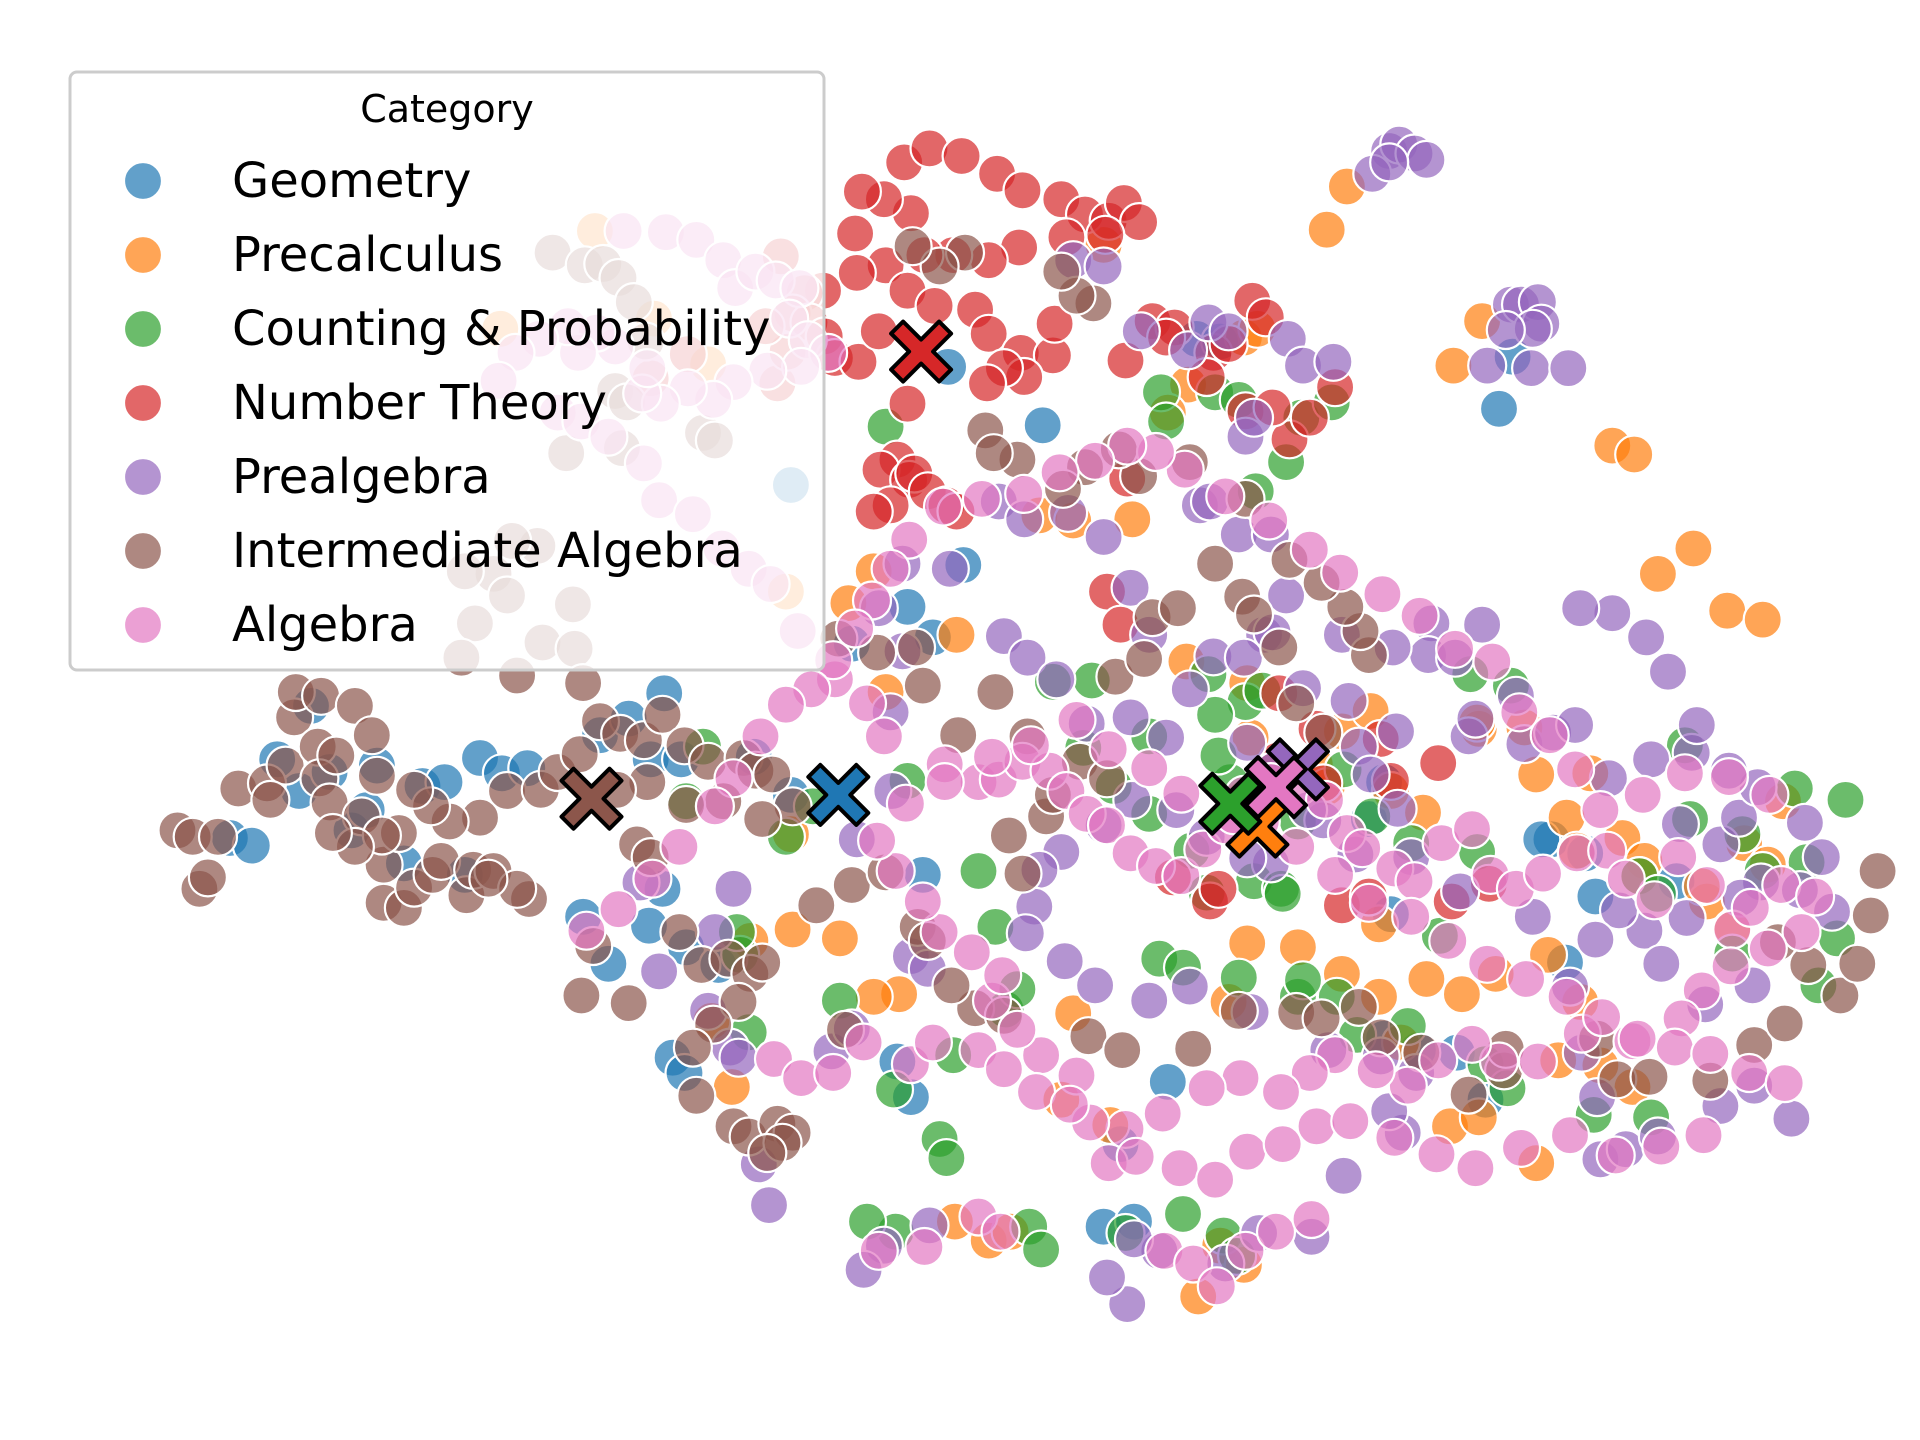 The height and width of the screenshot is (1440, 1920). Describe the element at coordinates (591, 798) in the screenshot. I see `centroid-intermediate-algebra` at that location.